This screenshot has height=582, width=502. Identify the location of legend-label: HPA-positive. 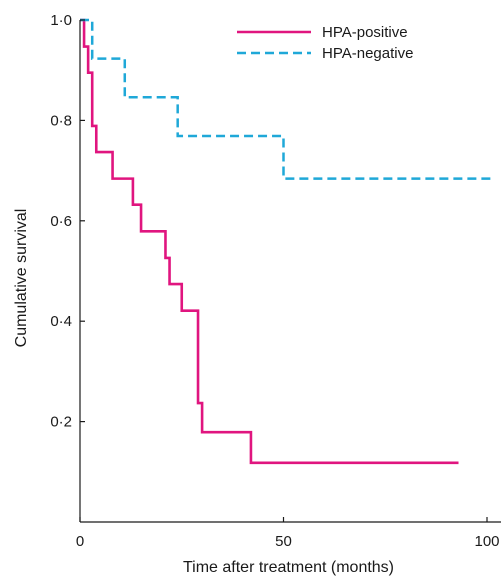
(365, 32).